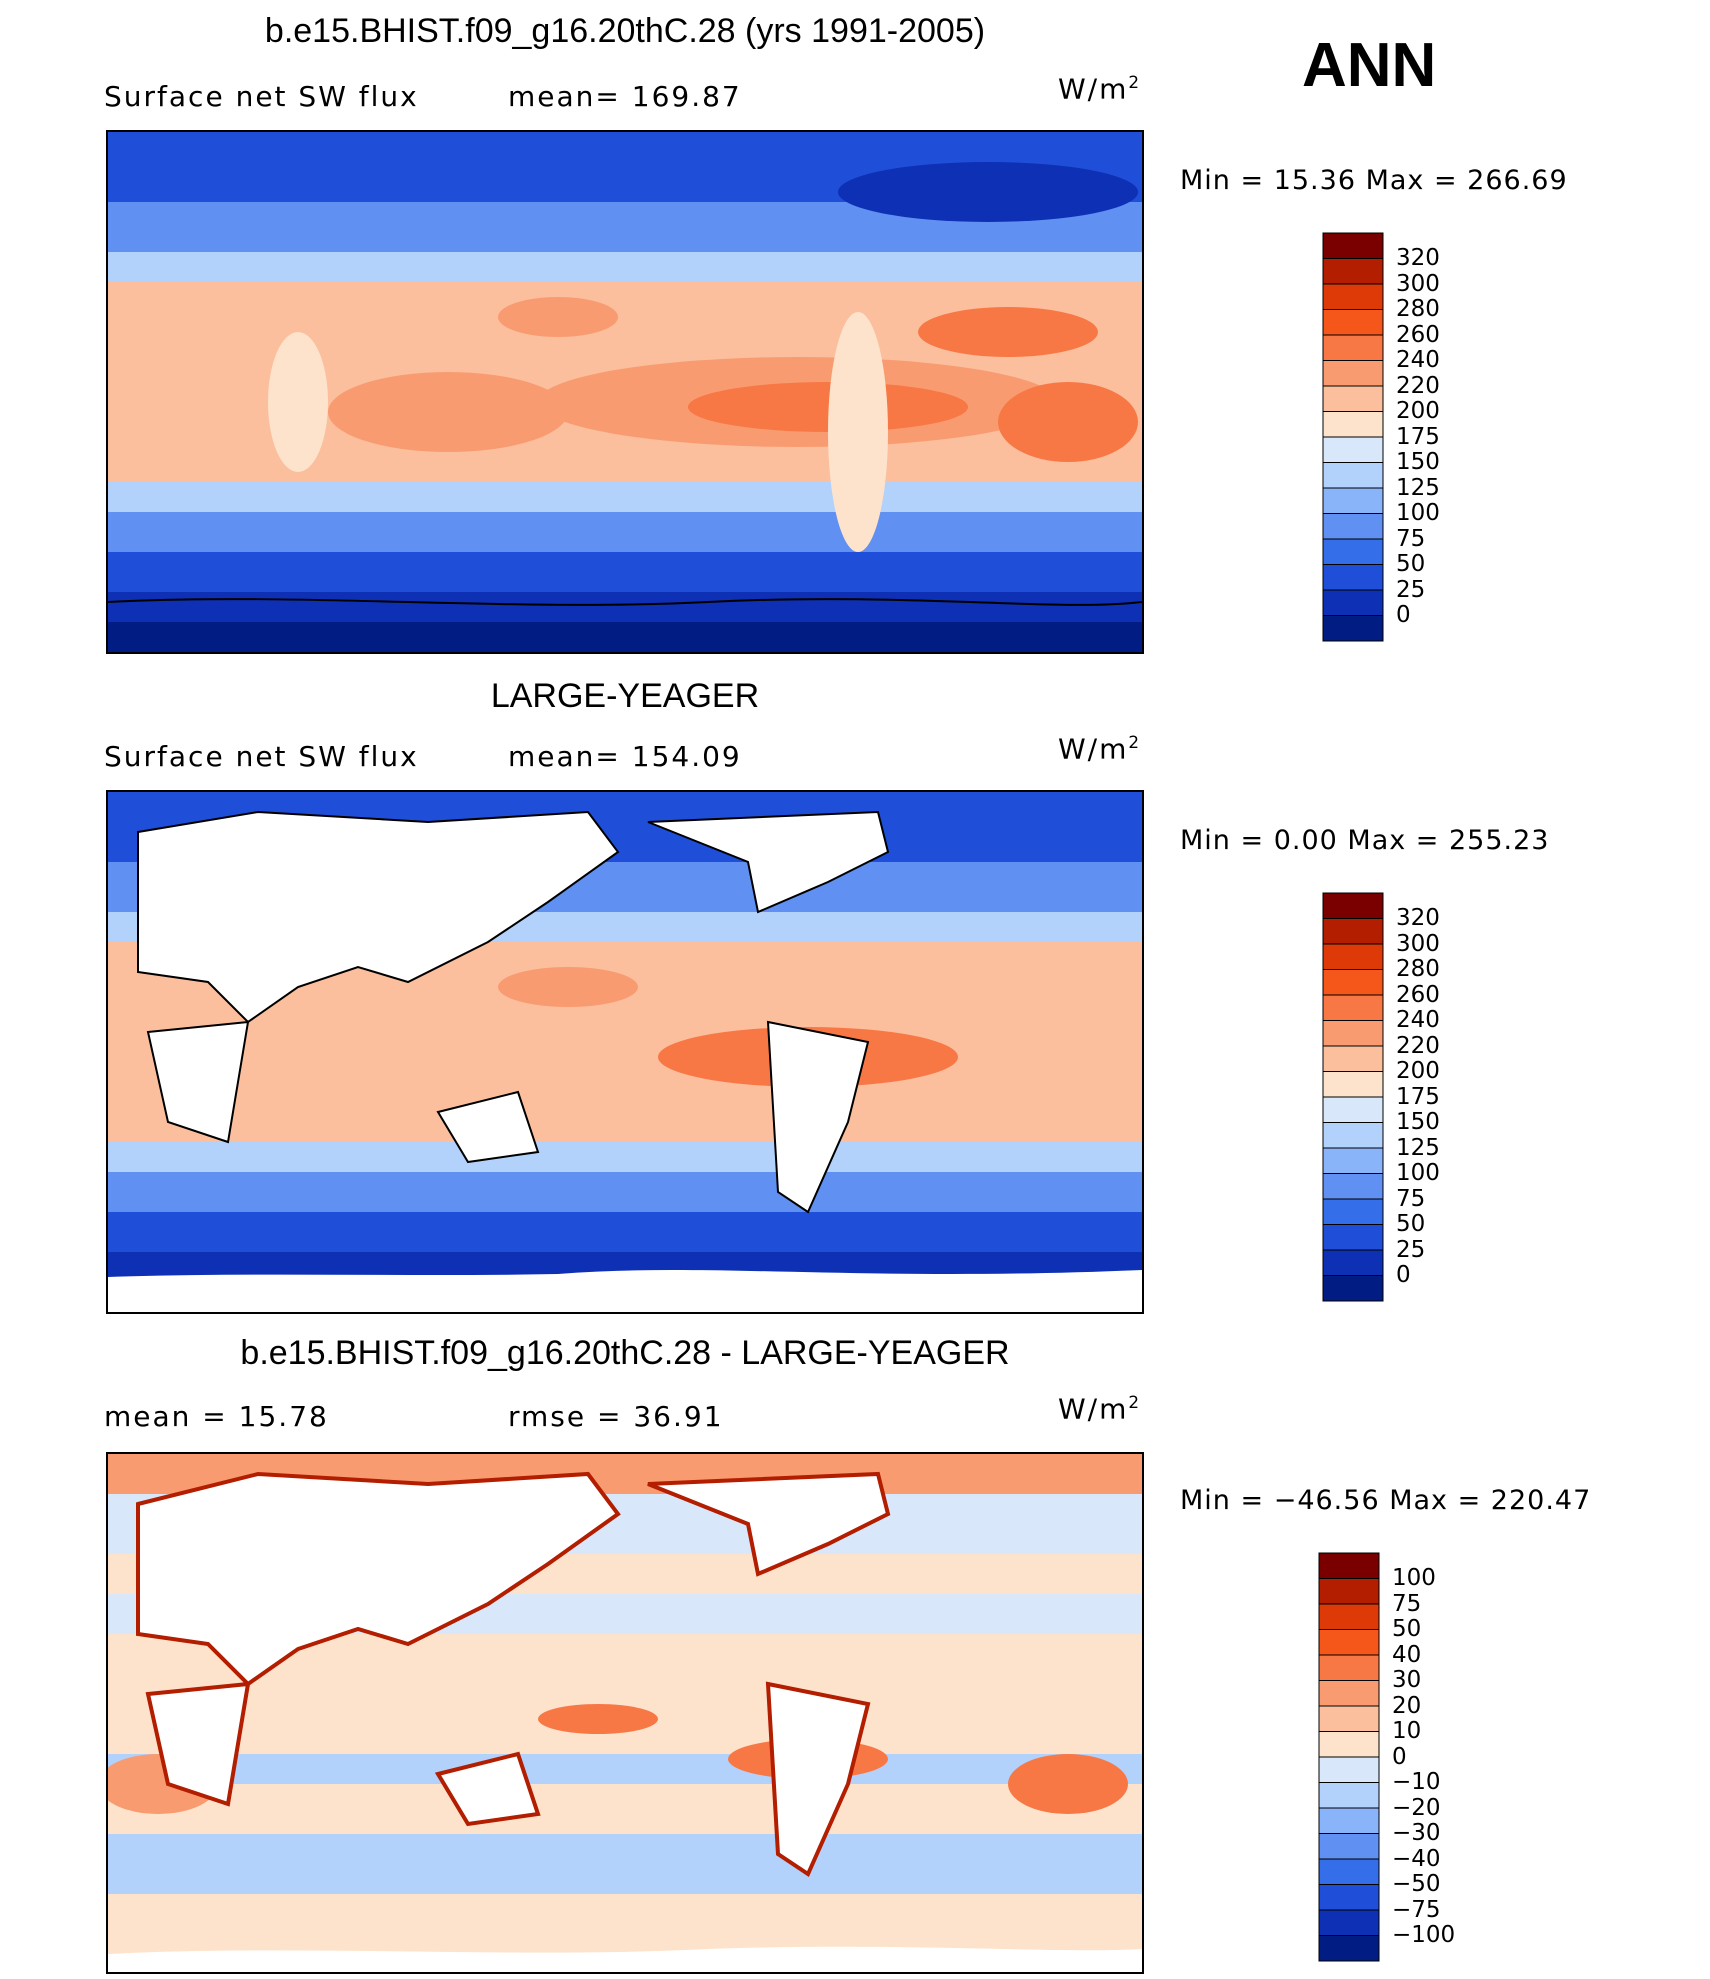  What do you see at coordinates (1100, 89) in the screenshot?
I see `panel1-units: W/m2` at bounding box center [1100, 89].